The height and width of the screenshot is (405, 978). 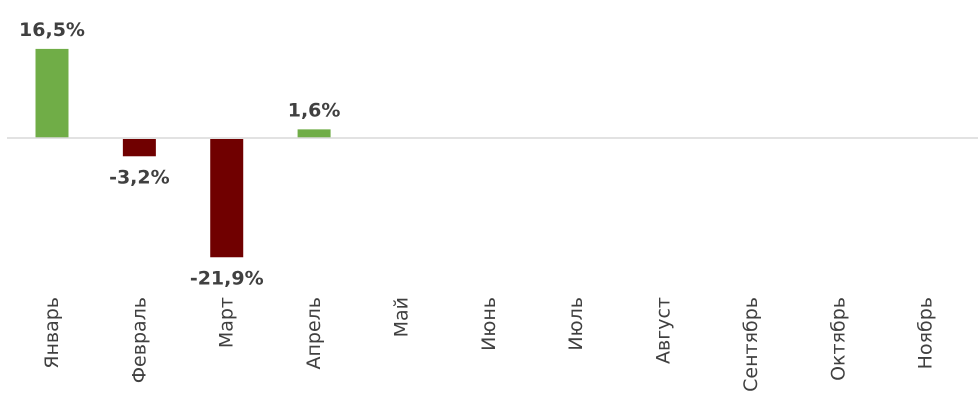 What do you see at coordinates (227, 278) in the screenshot?
I see `data-label-3: -21,9%` at bounding box center [227, 278].